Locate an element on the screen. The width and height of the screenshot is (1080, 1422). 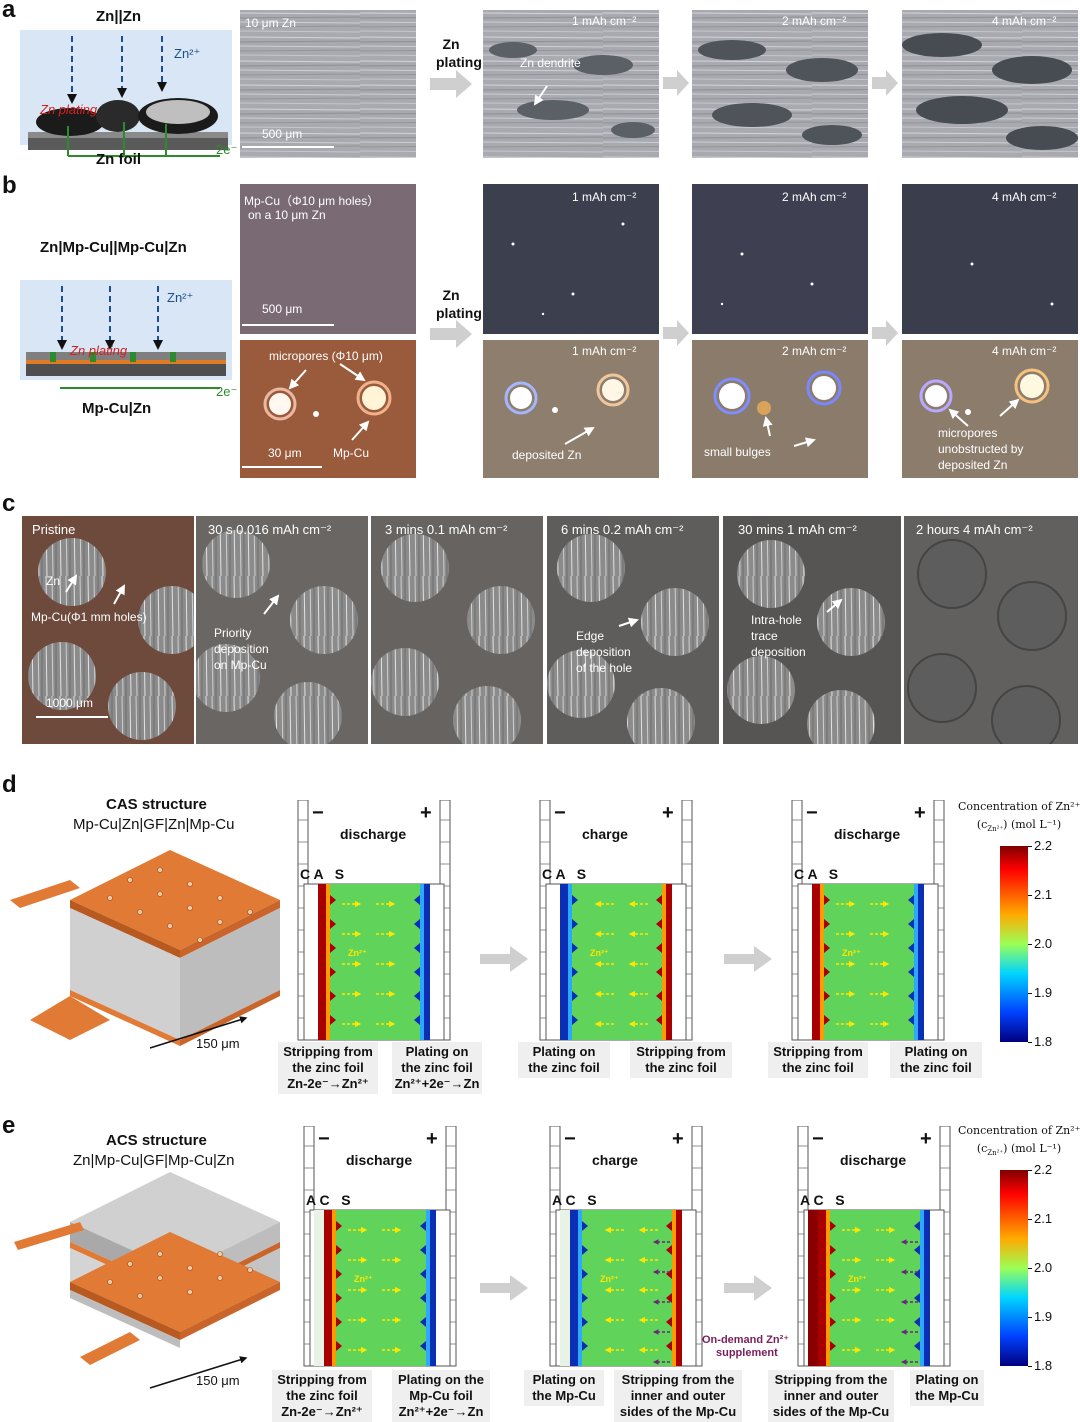
panel_e-caption-5-line-2: inner and outer is located at coordinates (831, 1395).